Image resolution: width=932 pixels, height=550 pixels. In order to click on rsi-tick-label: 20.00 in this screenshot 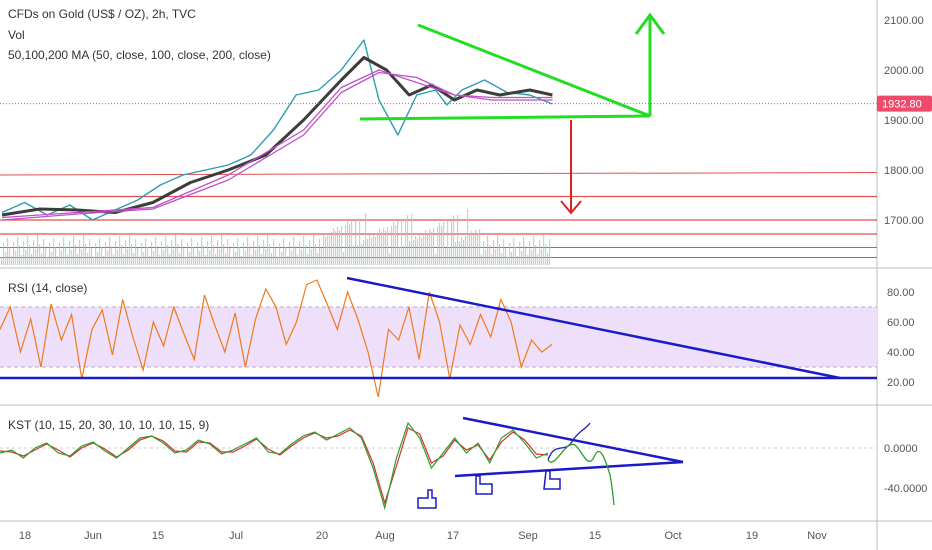, I will do `click(901, 383)`.